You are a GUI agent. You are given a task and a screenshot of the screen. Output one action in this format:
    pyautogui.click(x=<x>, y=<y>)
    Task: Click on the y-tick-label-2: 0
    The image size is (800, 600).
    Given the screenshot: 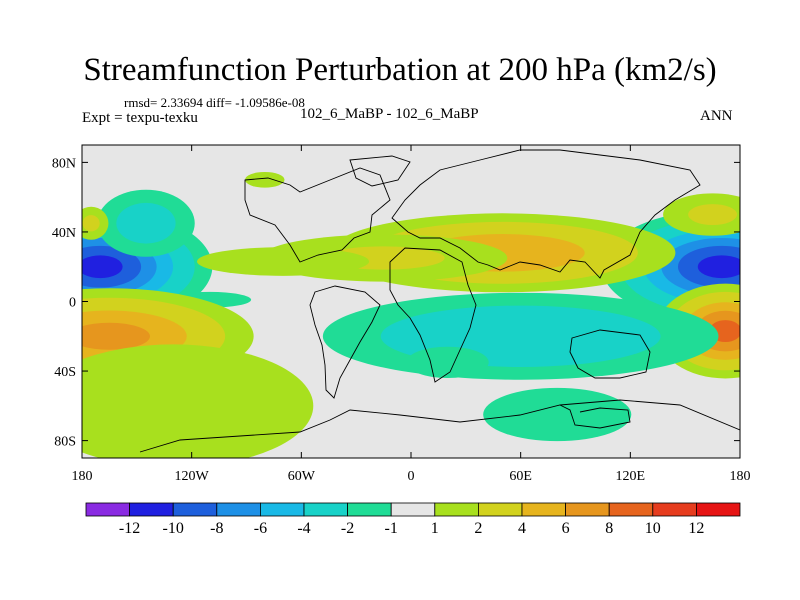 What is the action you would take?
    pyautogui.click(x=72, y=303)
    